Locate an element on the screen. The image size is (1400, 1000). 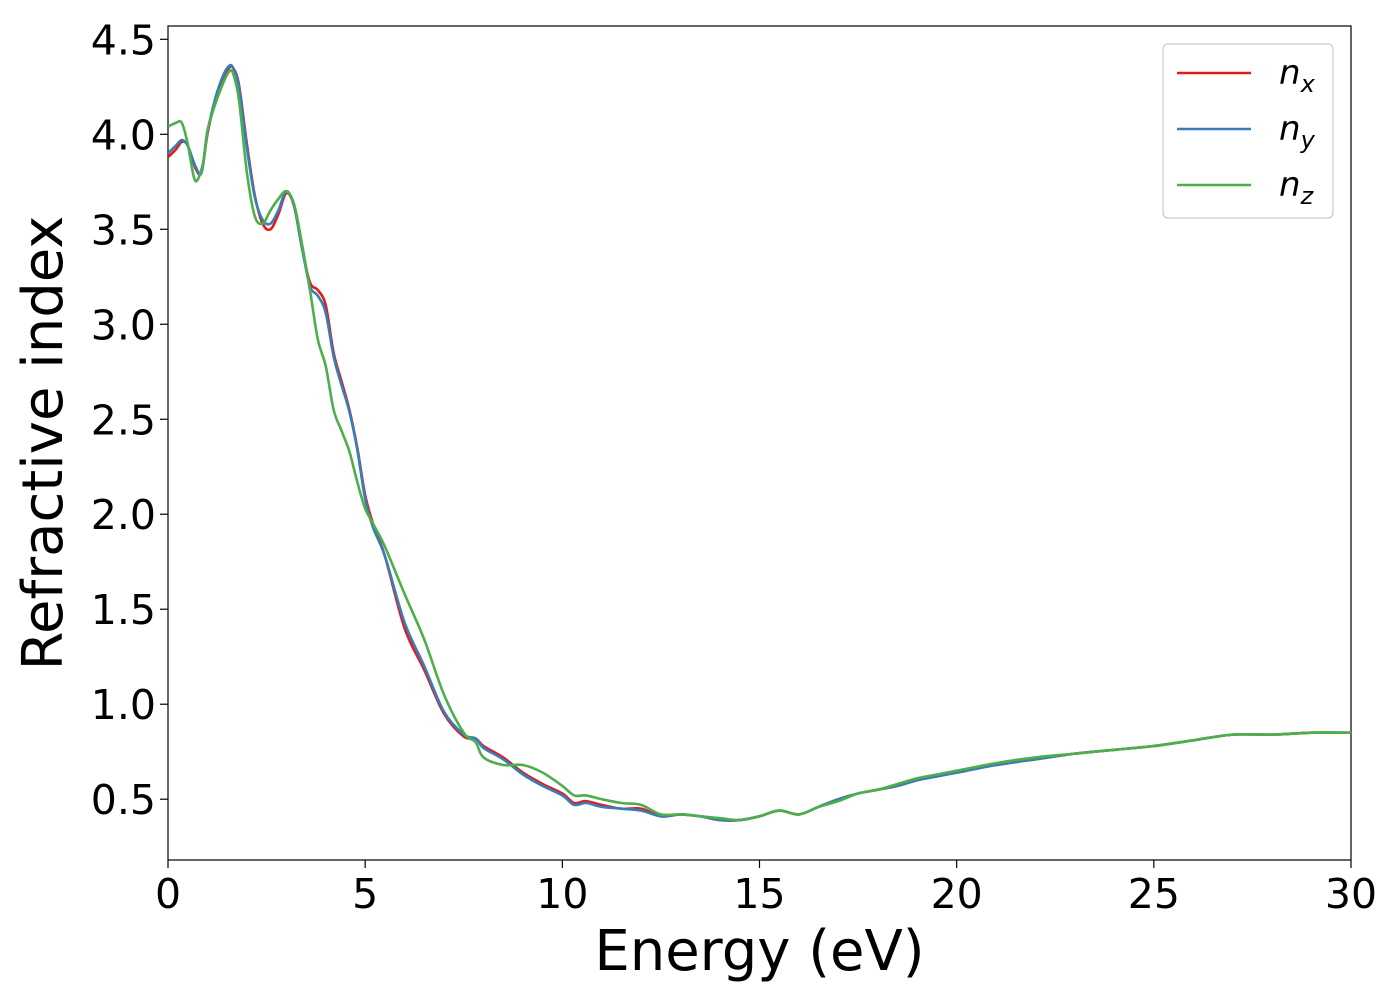
y-tick-label: 4.0 is located at coordinates (123, 135).